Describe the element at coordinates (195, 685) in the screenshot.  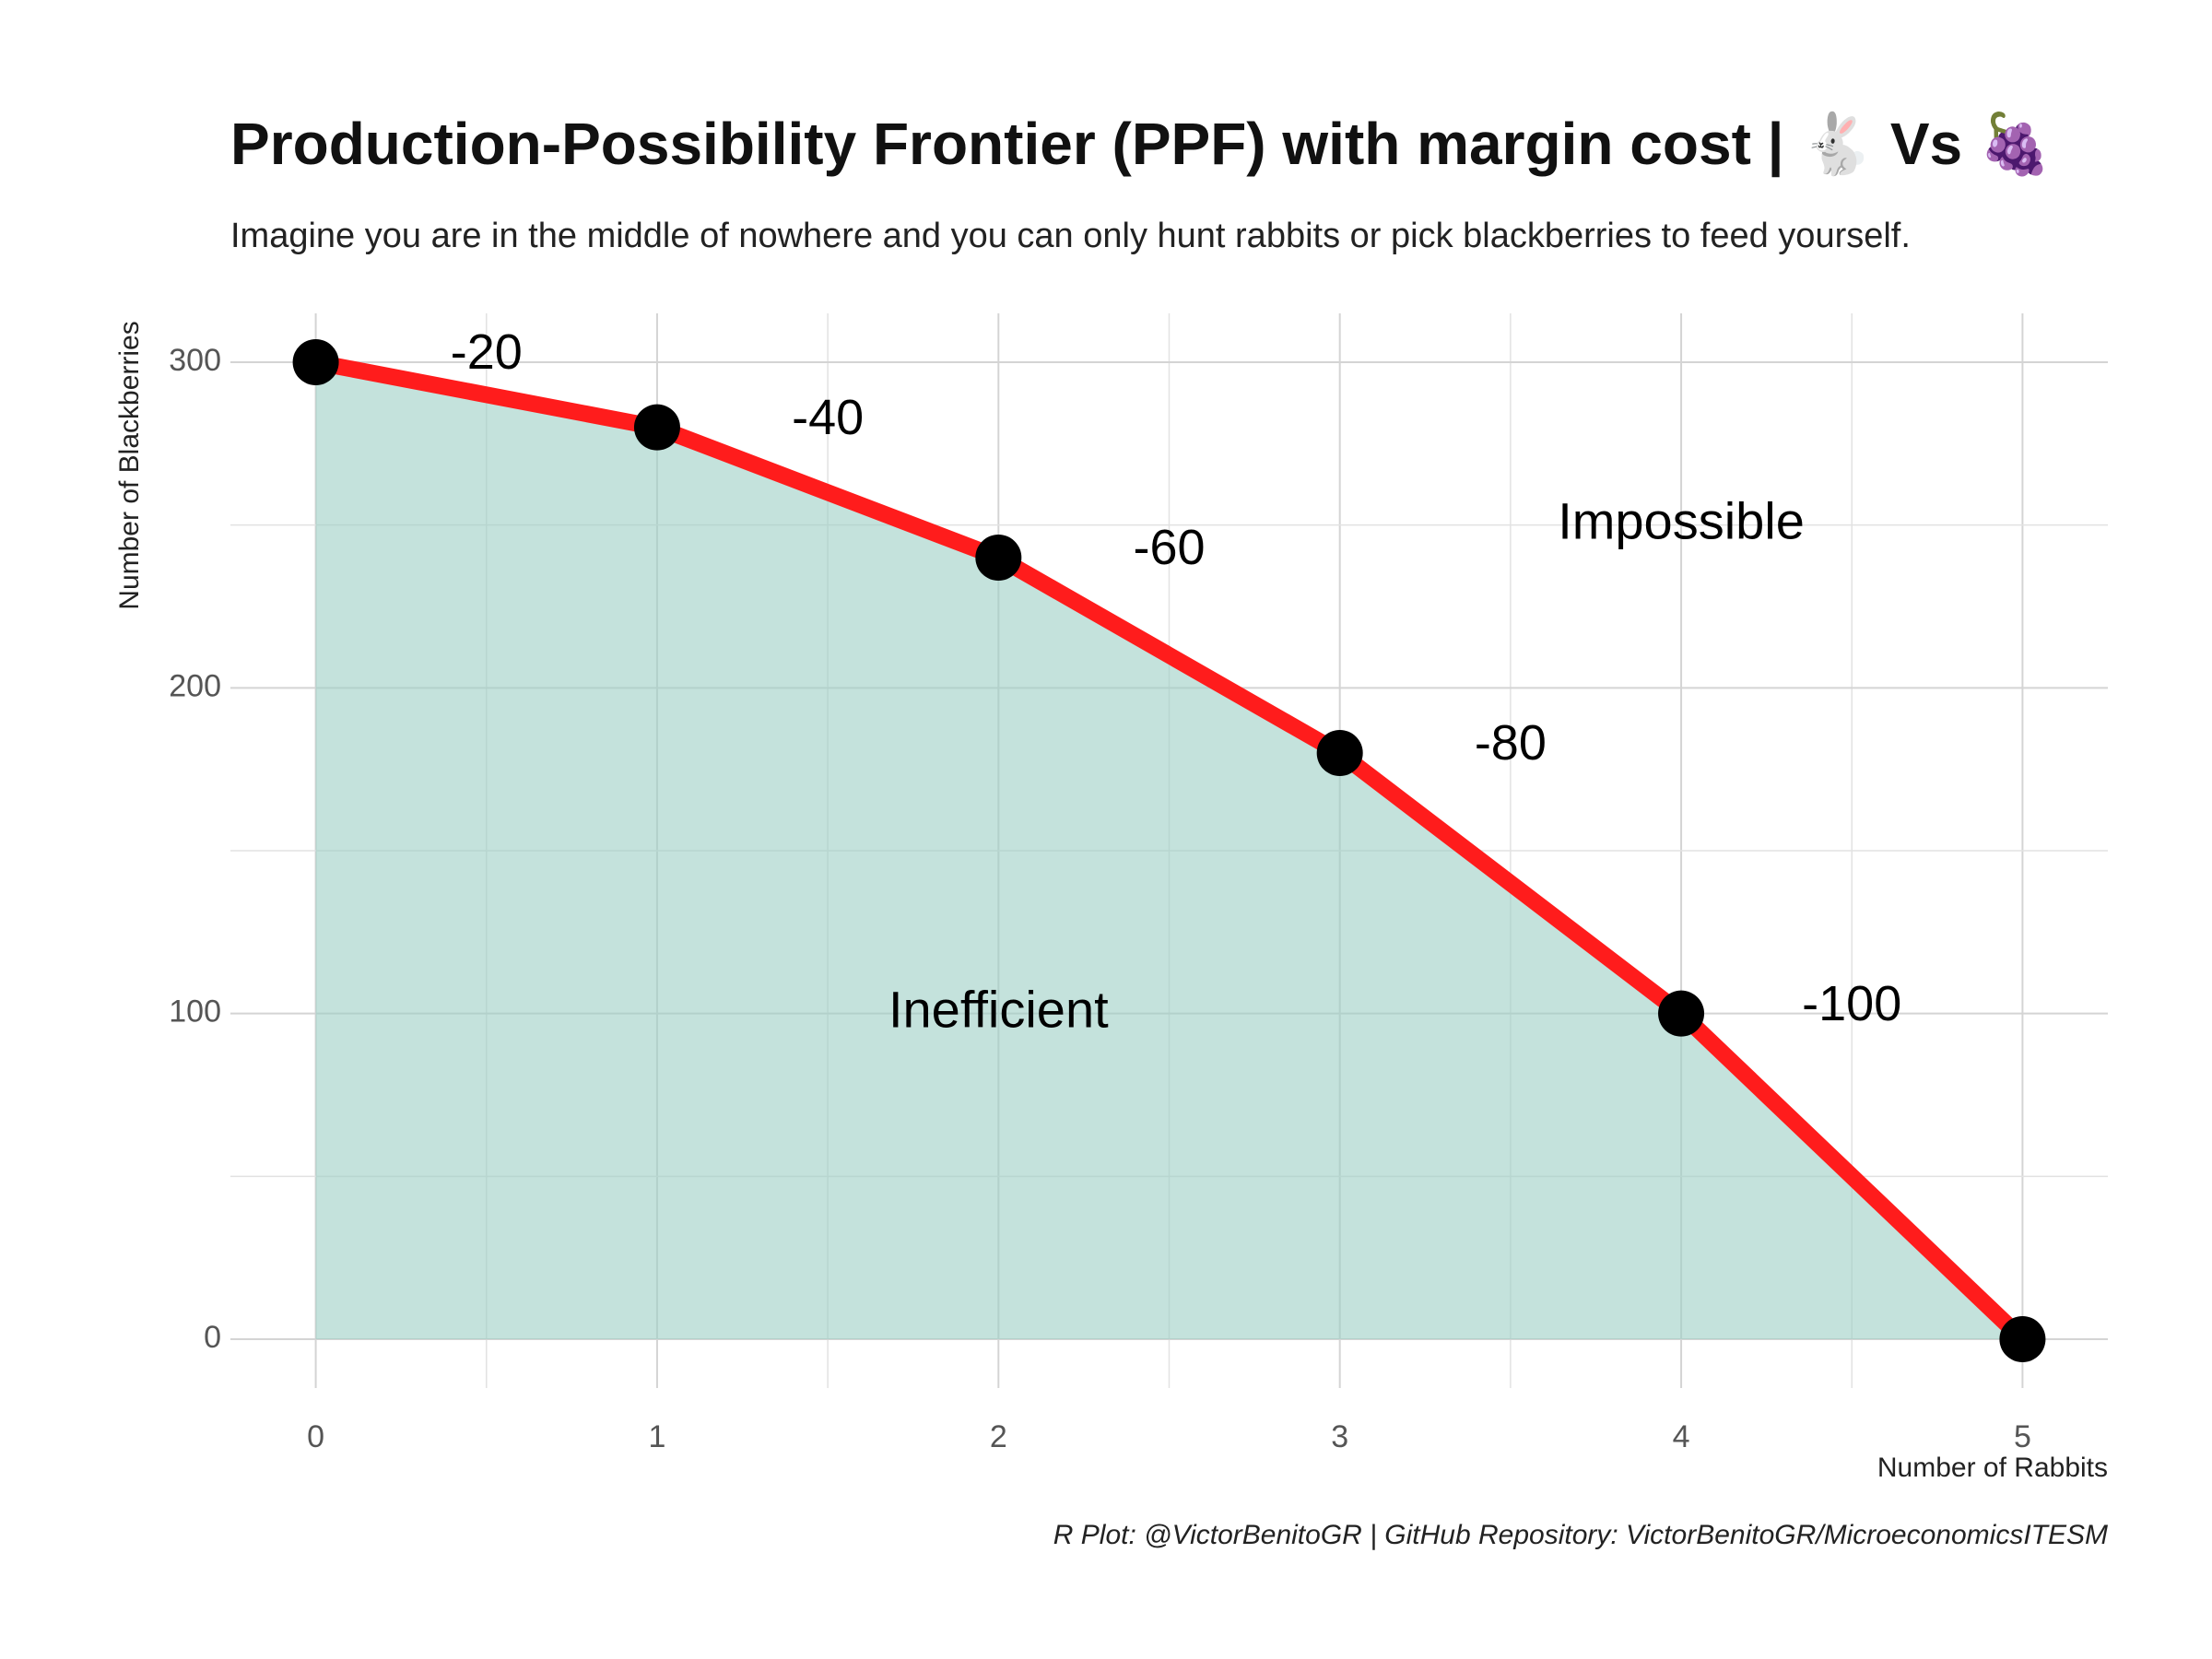
I see `y-tick-label: 200` at that location.